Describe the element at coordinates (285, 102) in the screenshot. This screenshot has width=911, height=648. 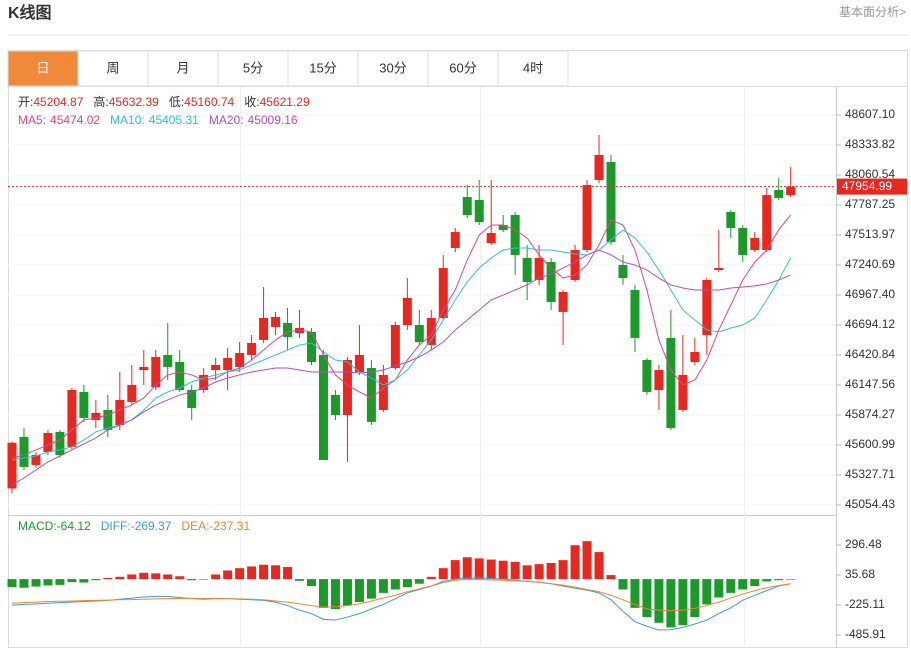
I see `info-text: 45621.29` at that location.